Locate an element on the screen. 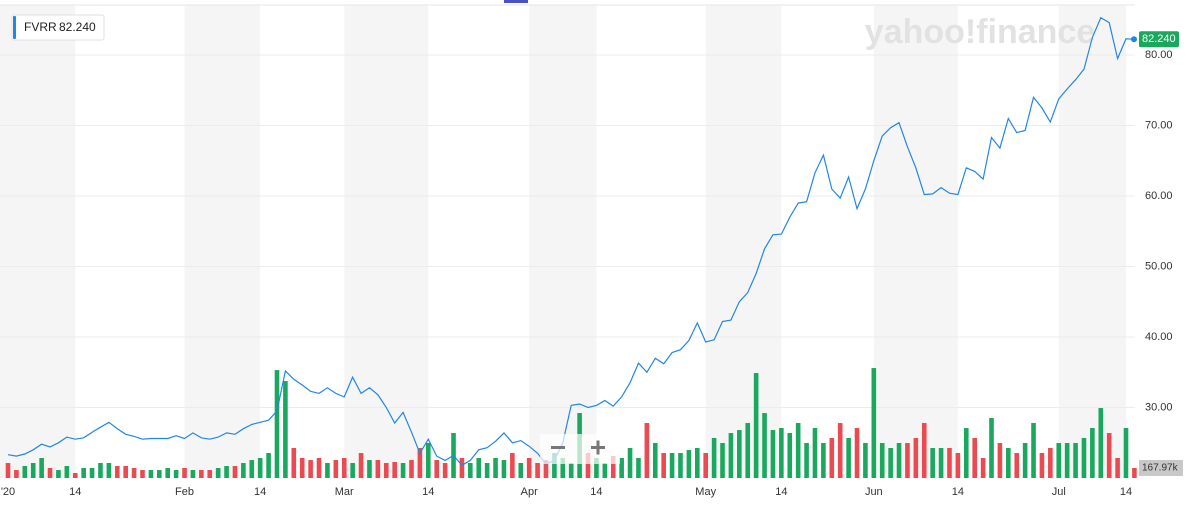 This screenshot has height=510, width=1188. y-tick-label: 80.00 is located at coordinates (1159, 55).